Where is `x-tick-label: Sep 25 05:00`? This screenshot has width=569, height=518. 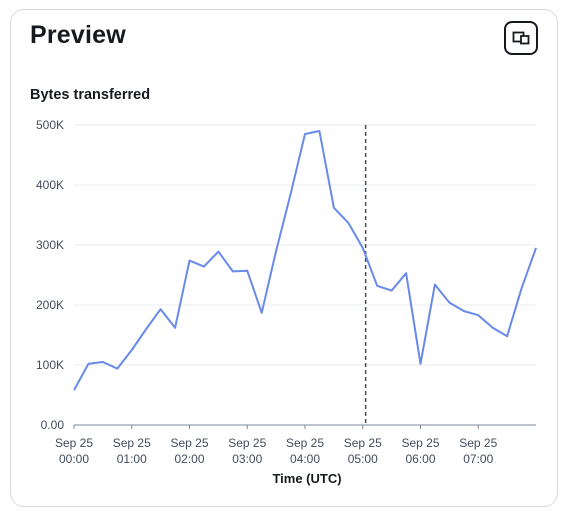 x-tick-label: Sep 25 05:00 is located at coordinates (363, 451).